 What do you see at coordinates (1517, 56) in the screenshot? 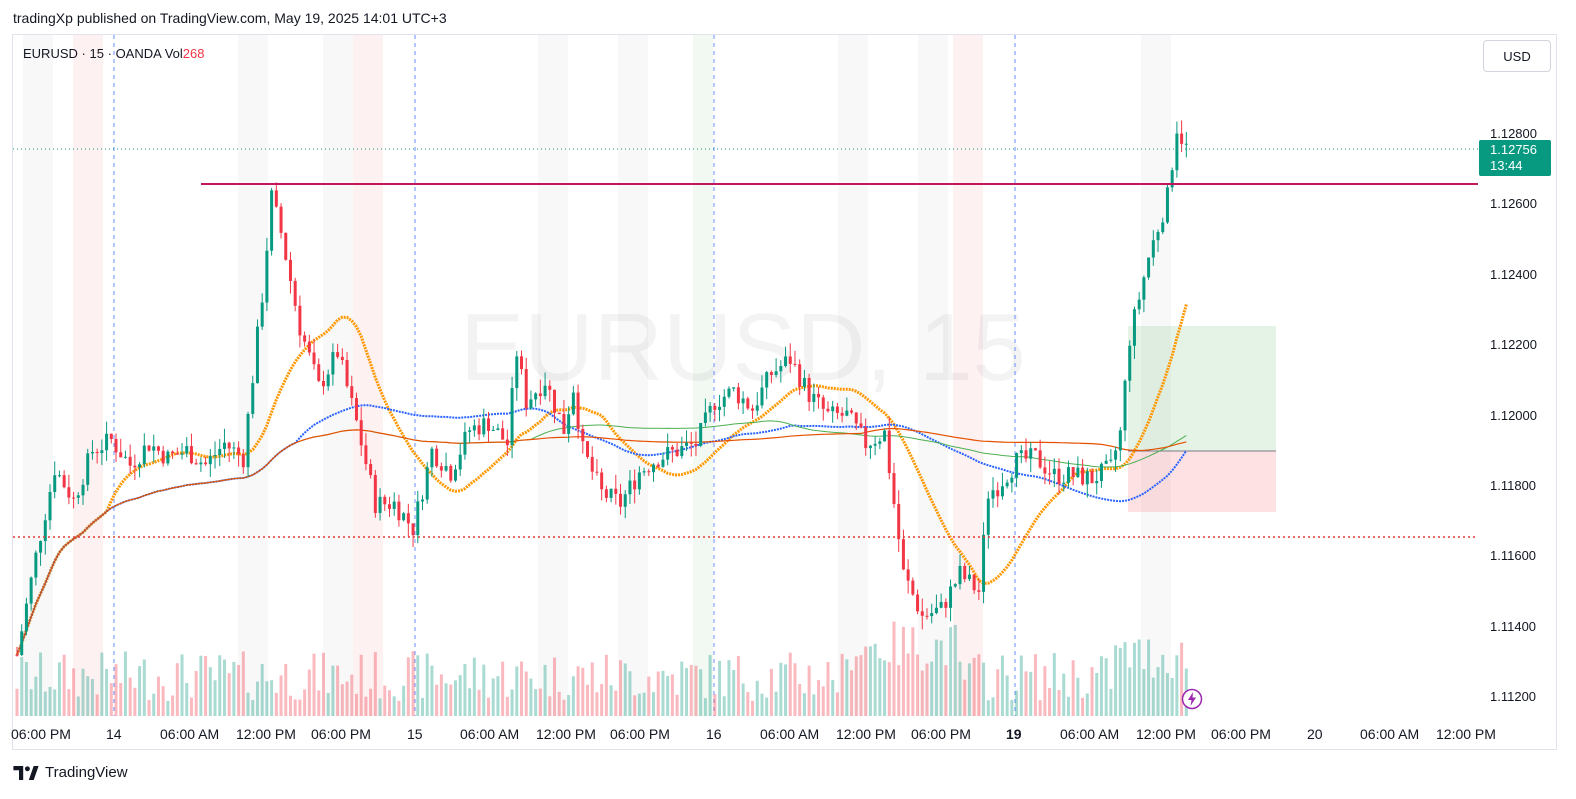
I see `currency-button: USD` at bounding box center [1517, 56].